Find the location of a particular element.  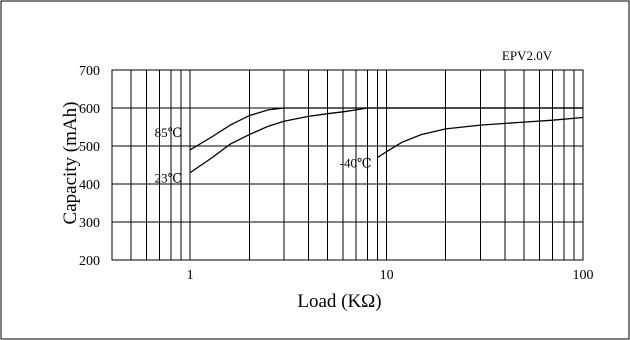

y-tick-label: 500 is located at coordinates (89, 147).